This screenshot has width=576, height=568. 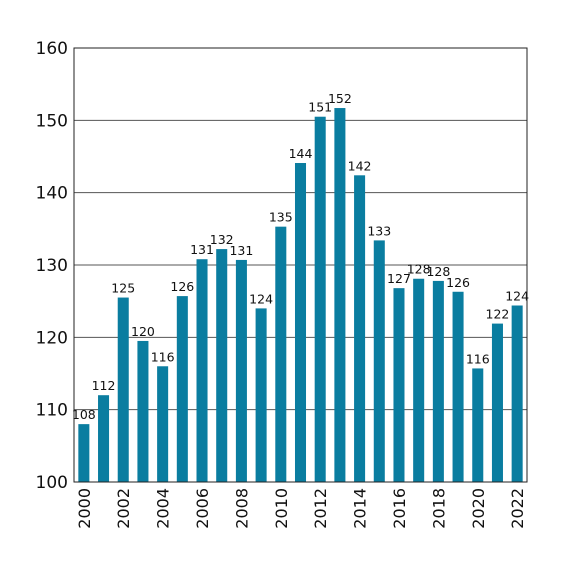 What do you see at coordinates (182, 286) in the screenshot?
I see `data-label-2005: 126` at bounding box center [182, 286].